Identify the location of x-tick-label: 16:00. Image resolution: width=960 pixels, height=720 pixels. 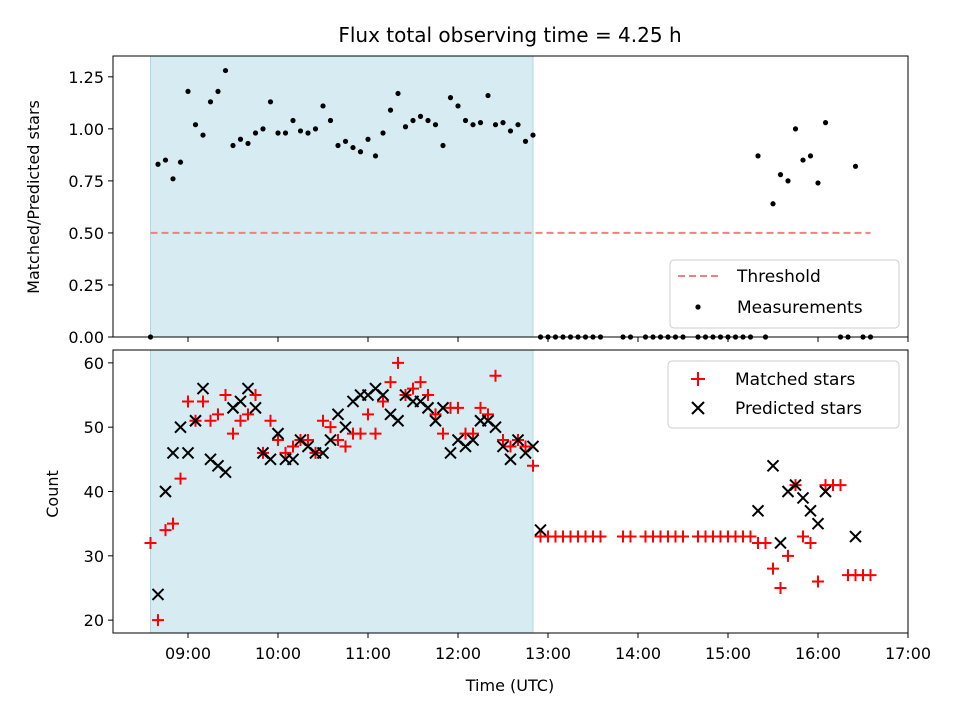
(818, 653).